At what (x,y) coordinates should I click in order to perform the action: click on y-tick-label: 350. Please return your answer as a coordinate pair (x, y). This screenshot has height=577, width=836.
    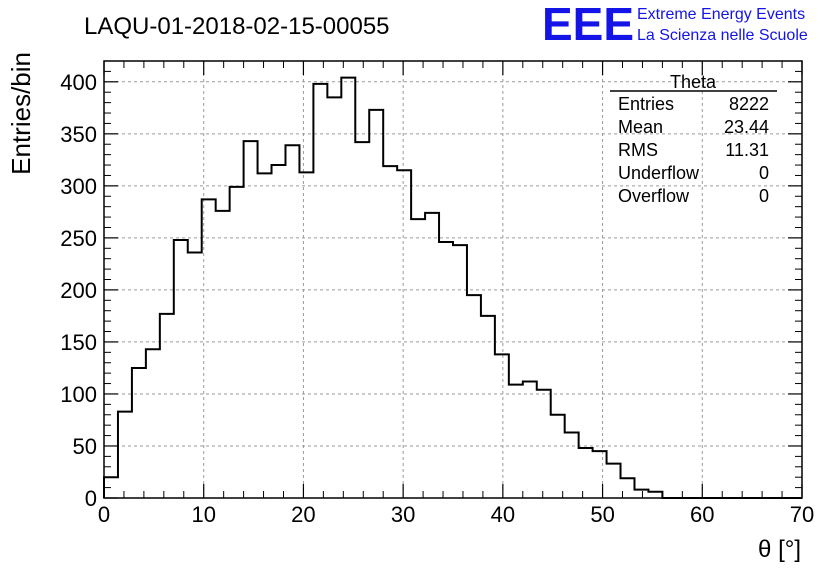
    Looking at the image, I should click on (78, 134).